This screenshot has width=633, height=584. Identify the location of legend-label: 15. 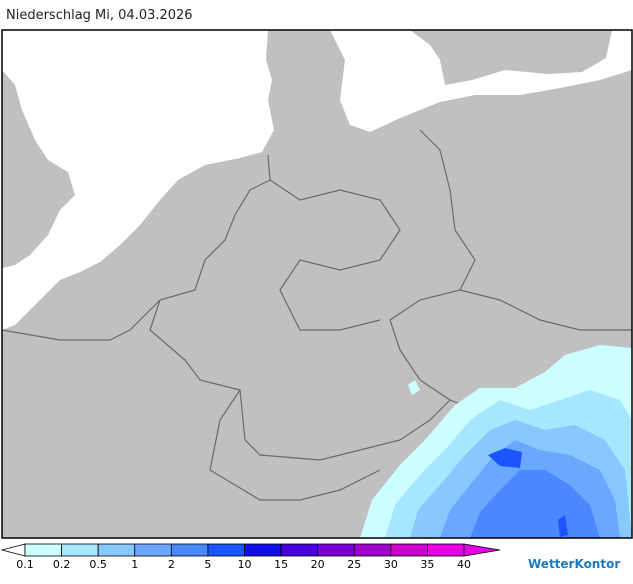
(281, 564).